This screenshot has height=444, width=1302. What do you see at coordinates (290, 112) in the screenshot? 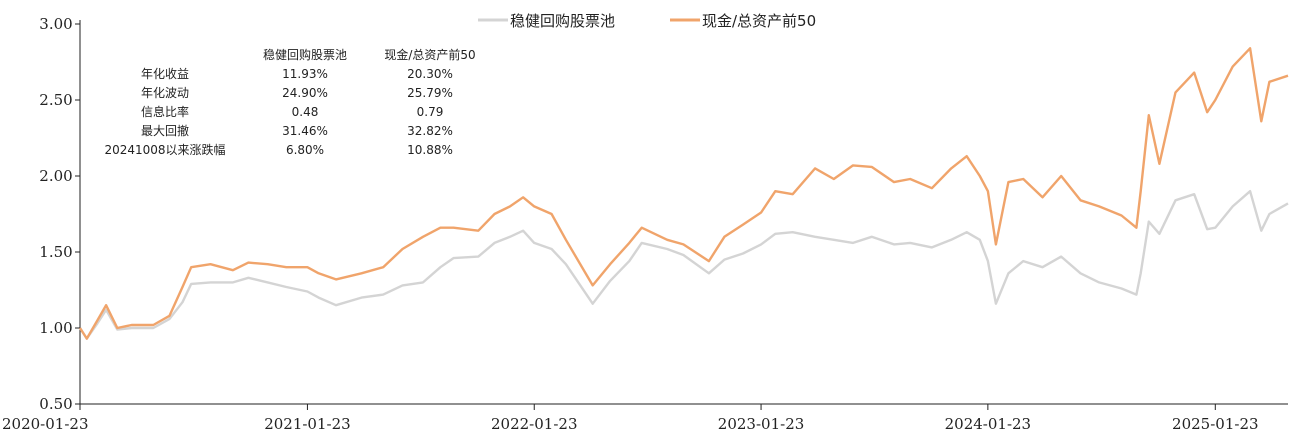
I see `stats-row: 信息比率 0.48 0.79` at bounding box center [290, 112].